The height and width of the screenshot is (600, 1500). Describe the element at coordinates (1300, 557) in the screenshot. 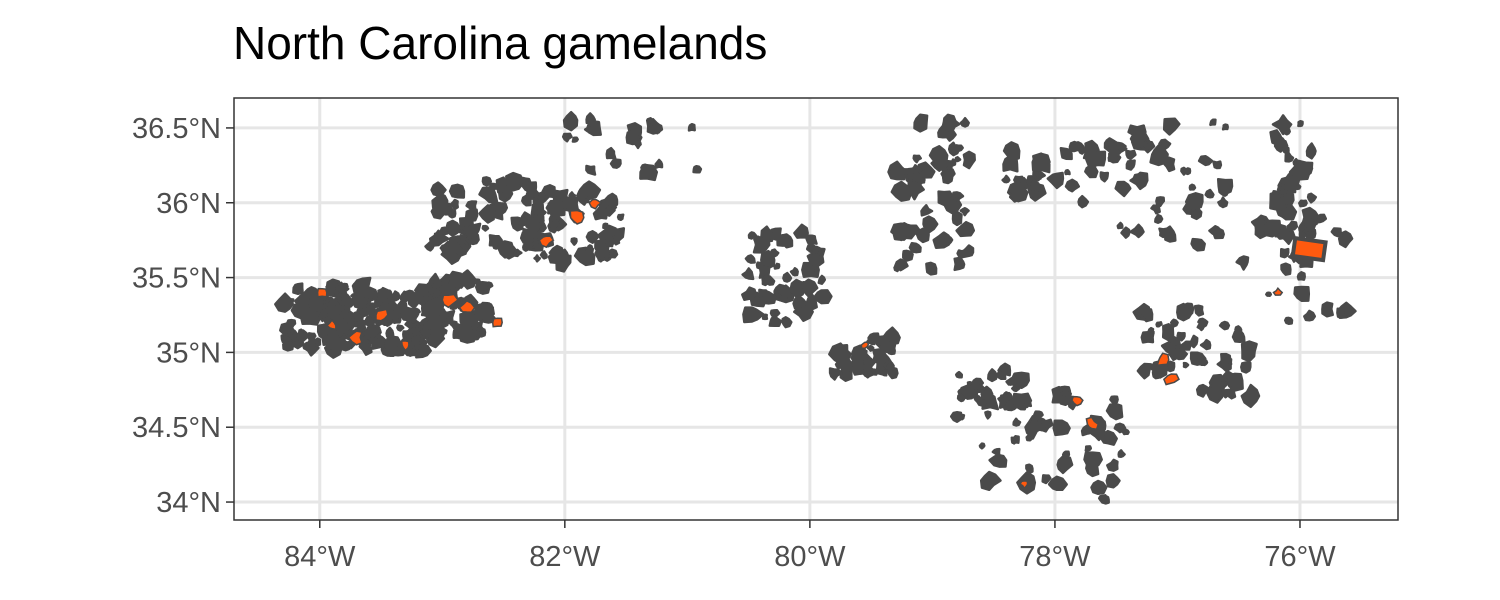

I see `x-tick-label: 76°W` at that location.